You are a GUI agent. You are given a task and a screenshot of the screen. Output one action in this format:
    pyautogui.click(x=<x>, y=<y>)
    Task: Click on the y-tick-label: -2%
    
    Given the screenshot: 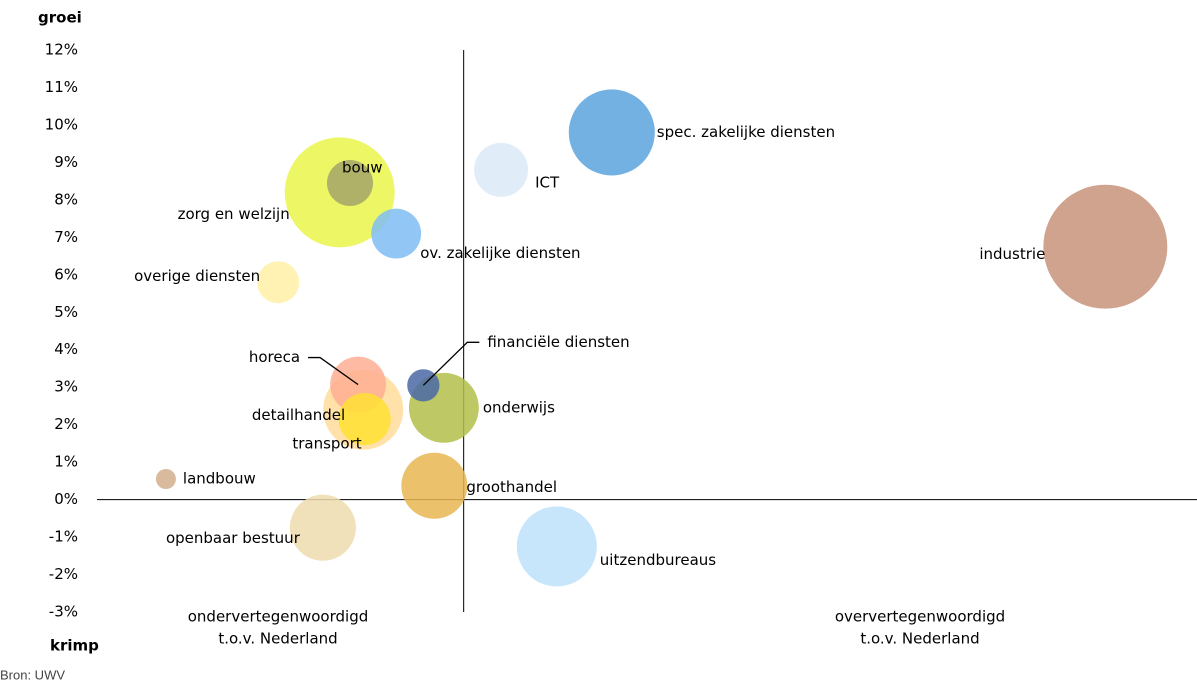 What is the action you would take?
    pyautogui.click(x=63, y=574)
    